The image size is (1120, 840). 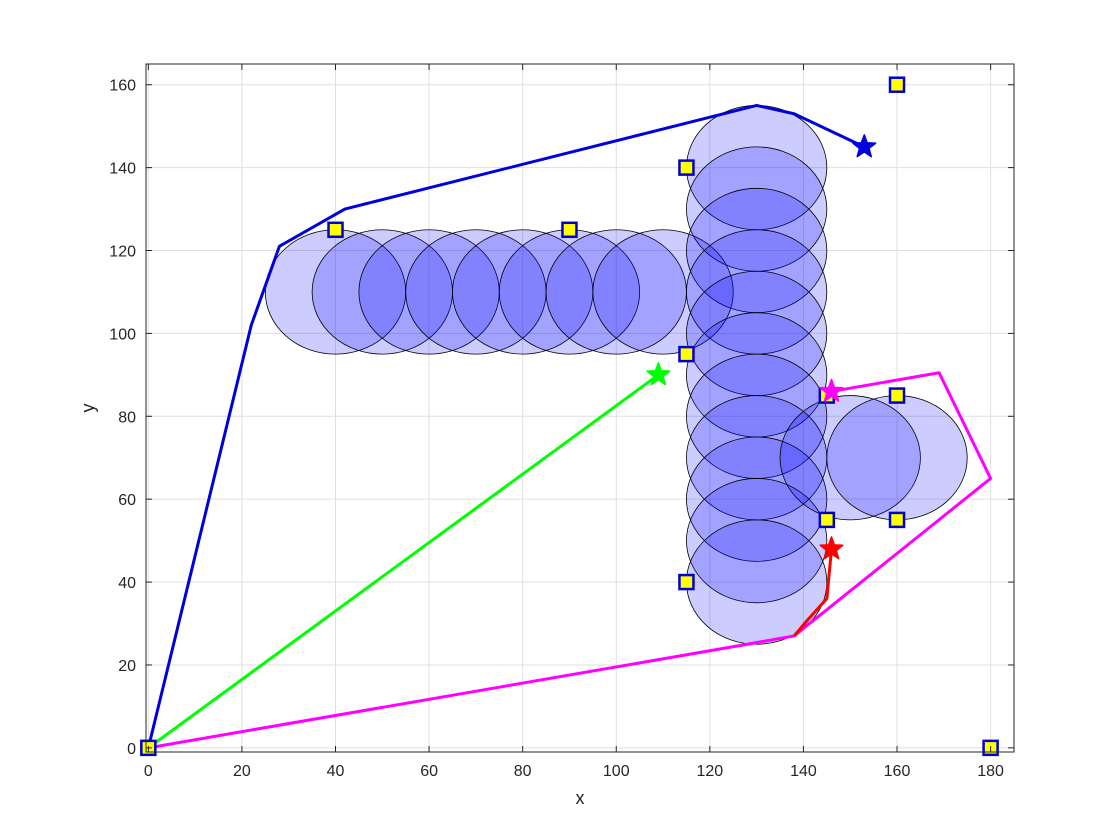 What do you see at coordinates (127, 666) in the screenshot?
I see `y-tick-label: 20` at bounding box center [127, 666].